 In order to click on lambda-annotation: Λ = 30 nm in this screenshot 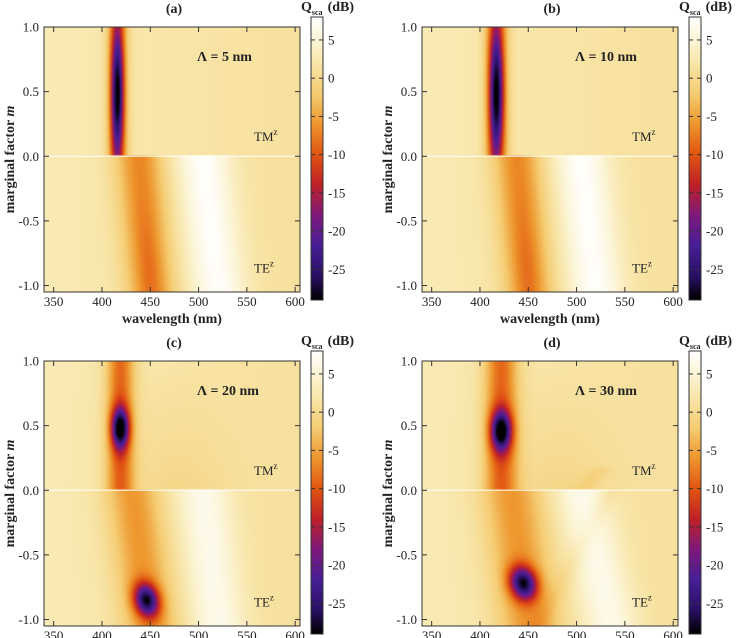, I will do `click(606, 391)`.